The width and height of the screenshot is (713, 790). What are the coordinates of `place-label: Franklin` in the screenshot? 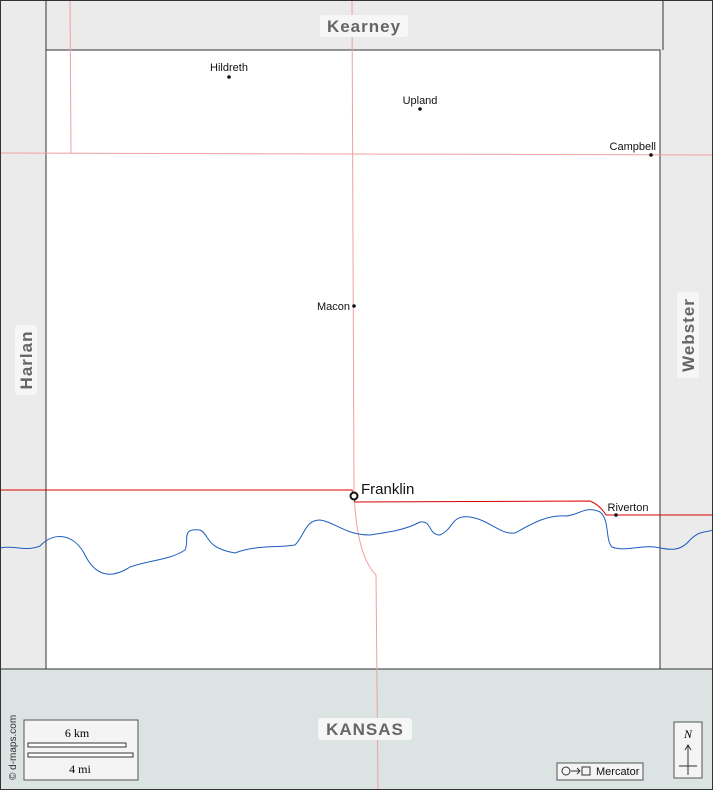 It's located at (387, 489).